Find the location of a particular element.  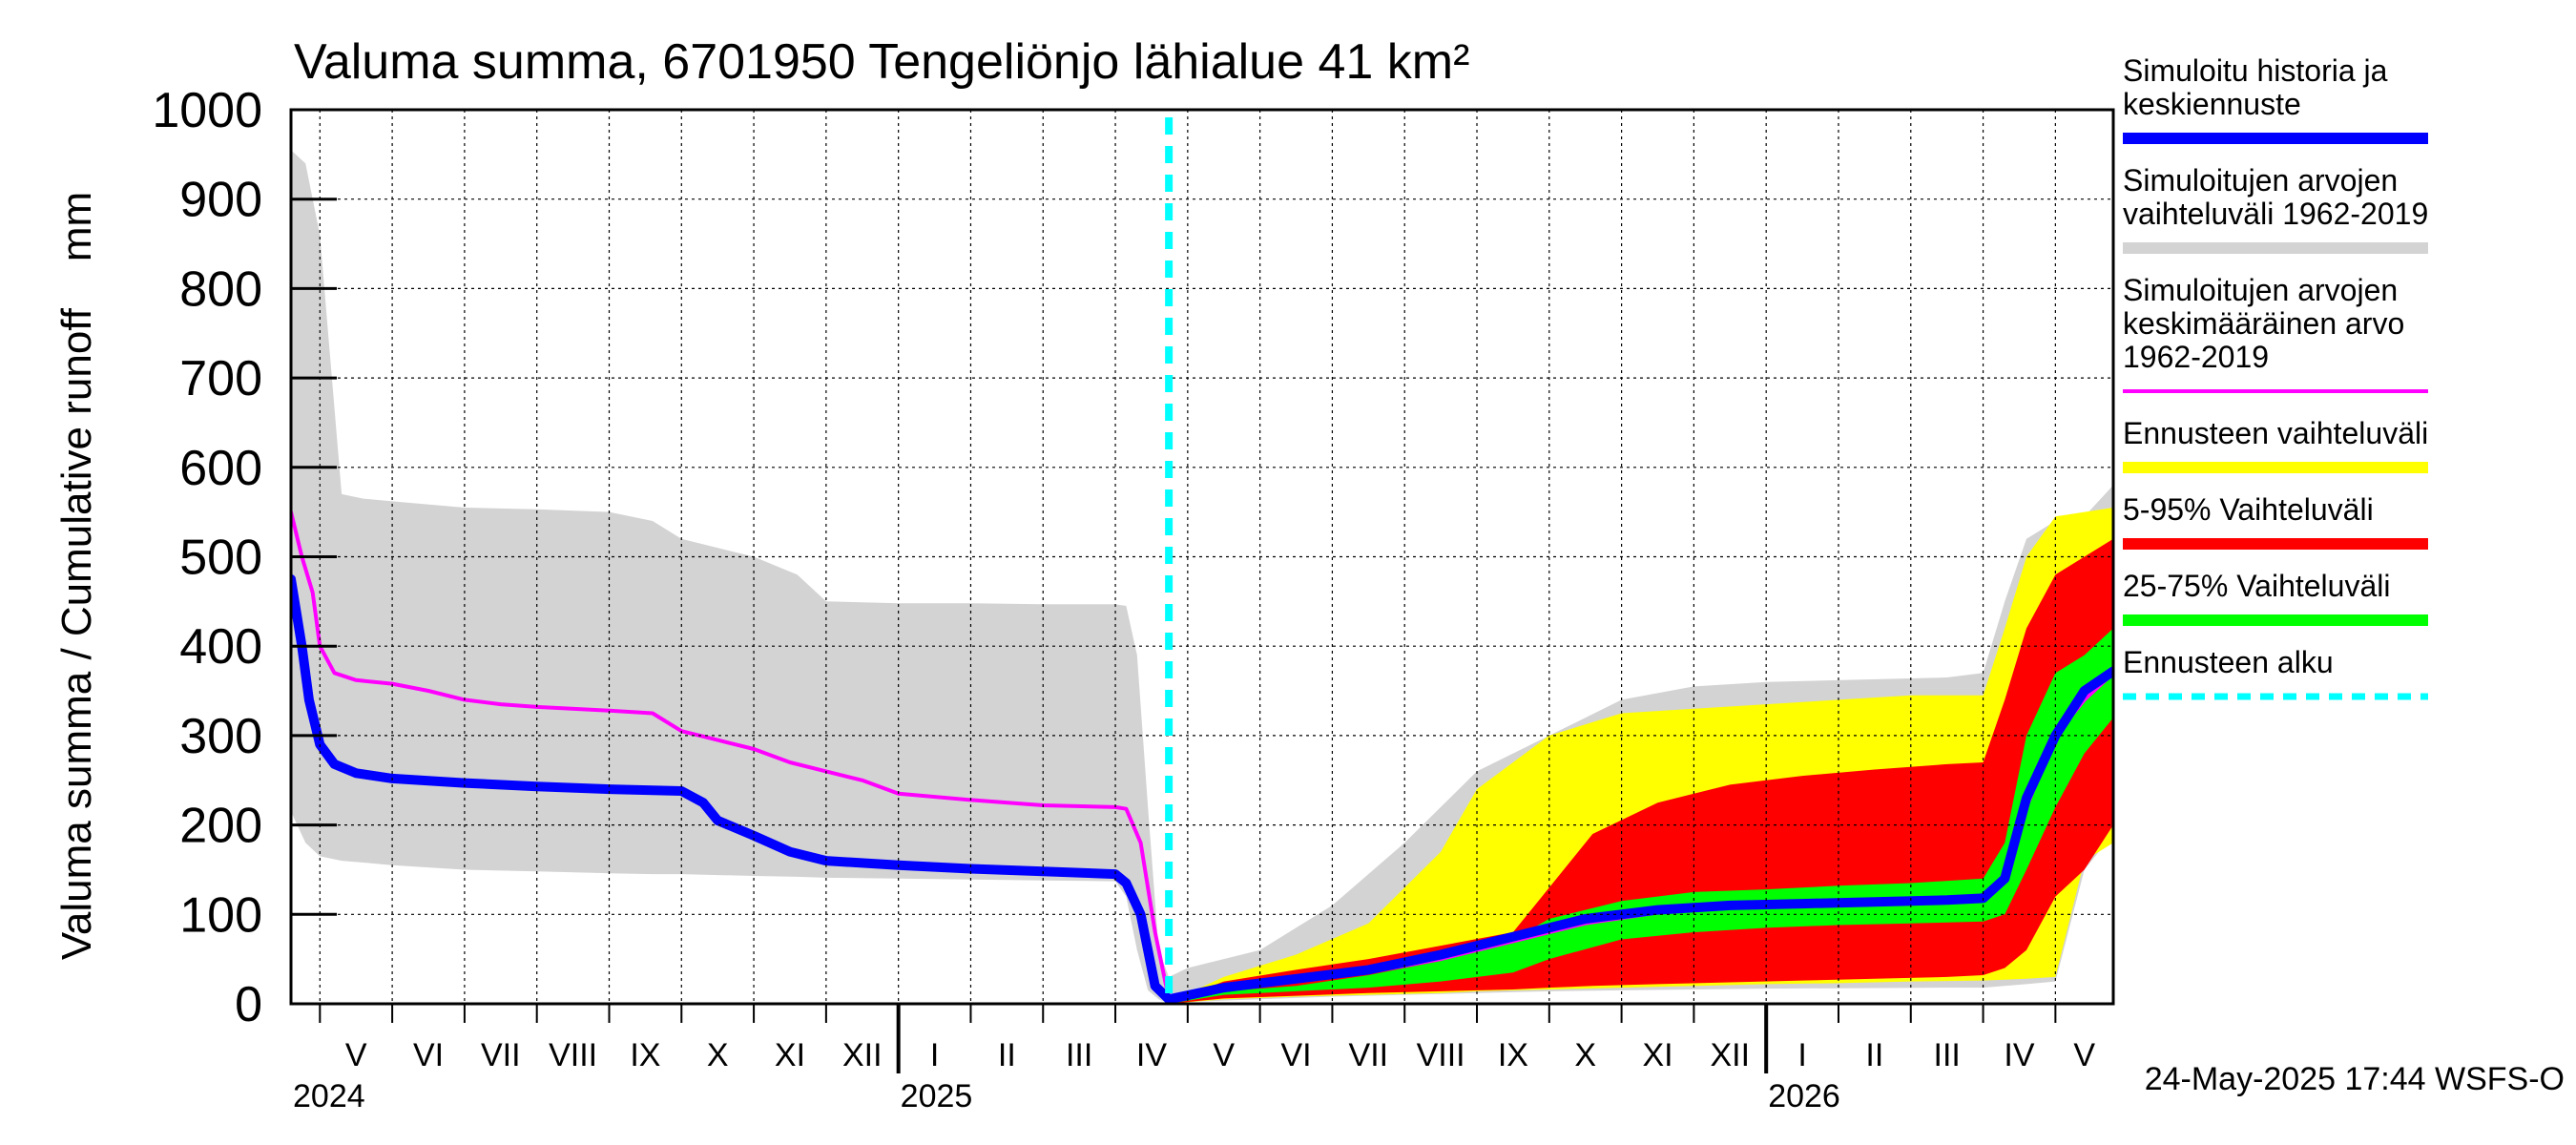

y-tick-label: 700 is located at coordinates (220, 378).